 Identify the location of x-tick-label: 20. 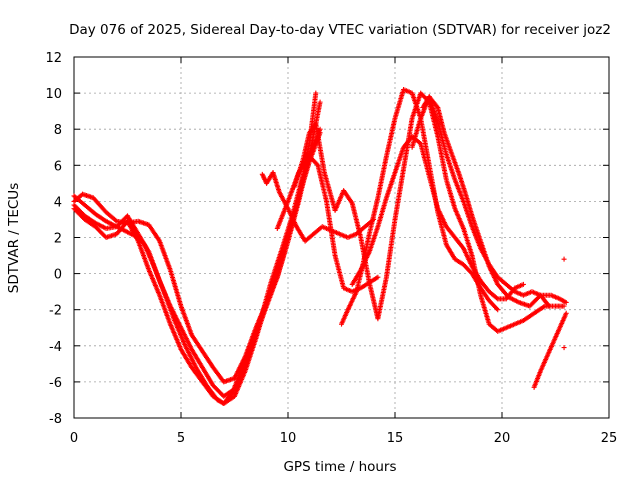
(502, 438).